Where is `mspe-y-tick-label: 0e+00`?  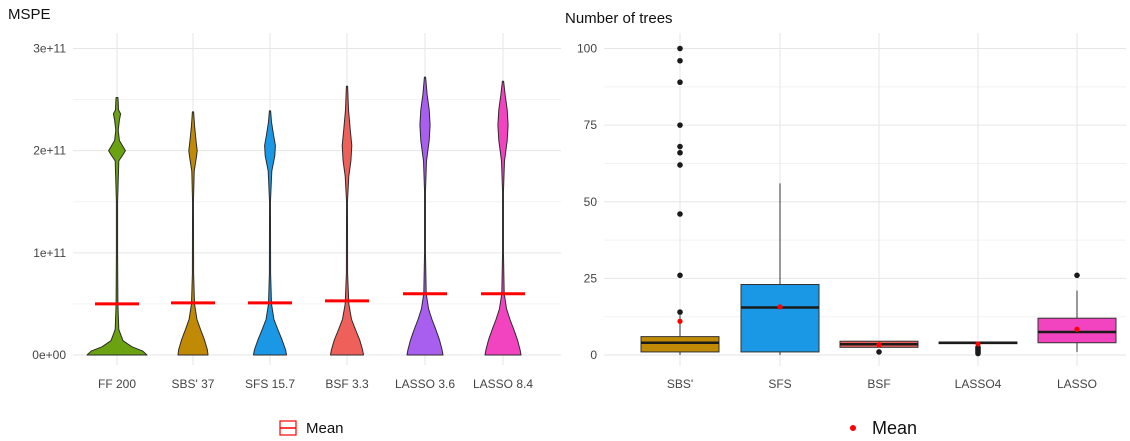 mspe-y-tick-label: 0e+00 is located at coordinates (49, 355).